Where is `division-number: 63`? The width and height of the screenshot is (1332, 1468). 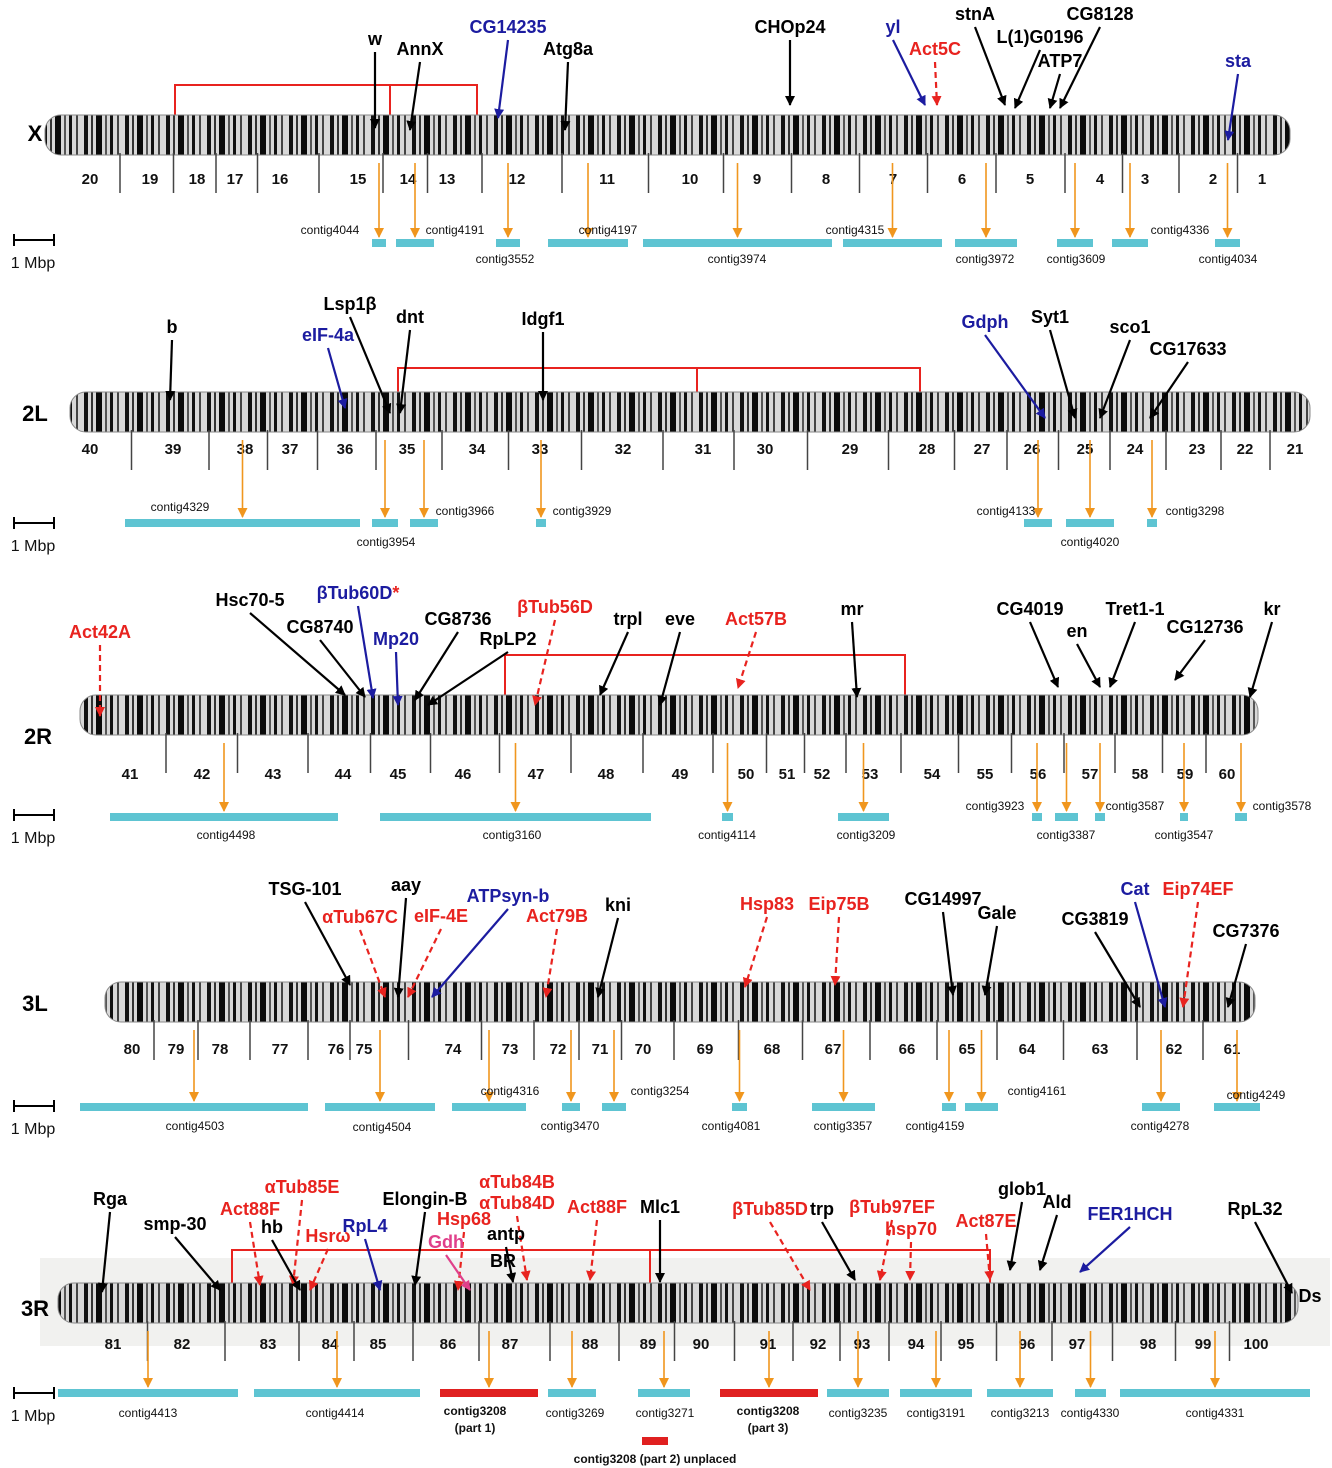
division-number: 63 is located at coordinates (1100, 1049).